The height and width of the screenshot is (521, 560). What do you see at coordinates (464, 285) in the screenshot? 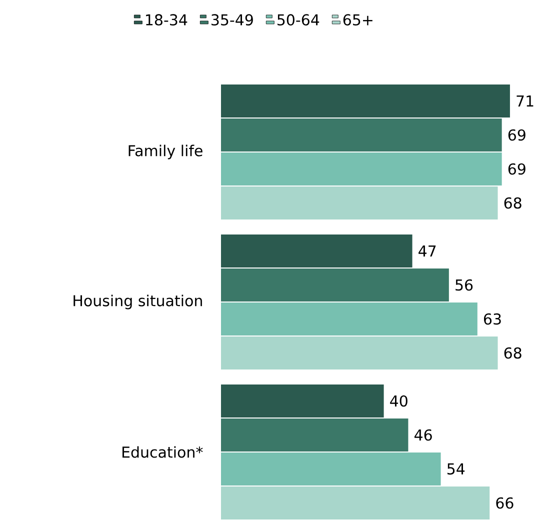
I see `data-label: 56` at bounding box center [464, 285].